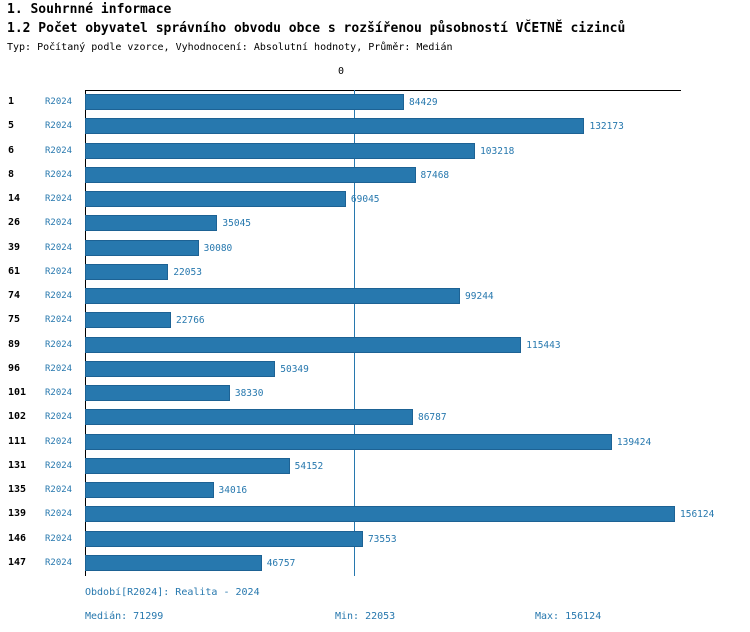 This screenshot has height=632, width=750. Describe the element at coordinates (11, 126) in the screenshot. I see `row-category-label: 5` at that location.